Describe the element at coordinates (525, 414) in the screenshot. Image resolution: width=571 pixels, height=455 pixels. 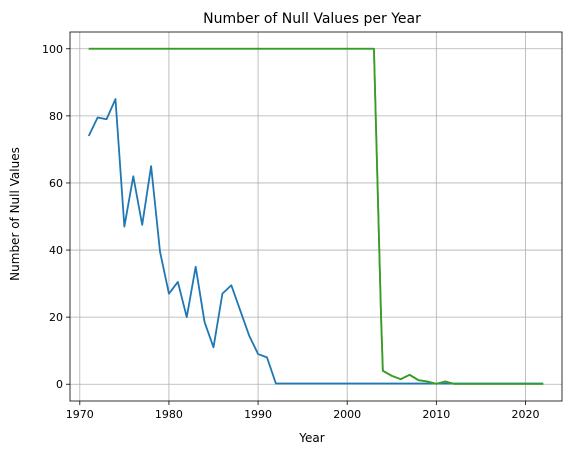
I see `x-tick-label: 2020` at that location.